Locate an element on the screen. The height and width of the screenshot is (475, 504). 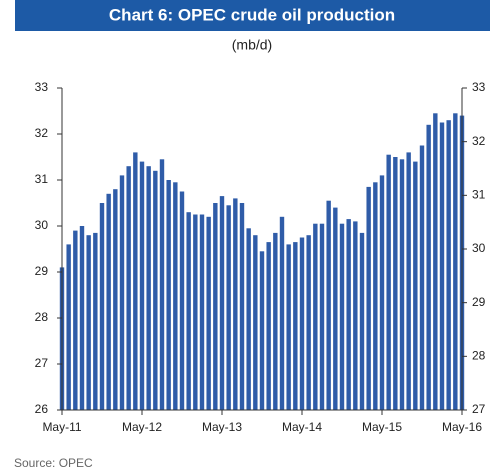
title-banner is located at coordinates (252, 15).